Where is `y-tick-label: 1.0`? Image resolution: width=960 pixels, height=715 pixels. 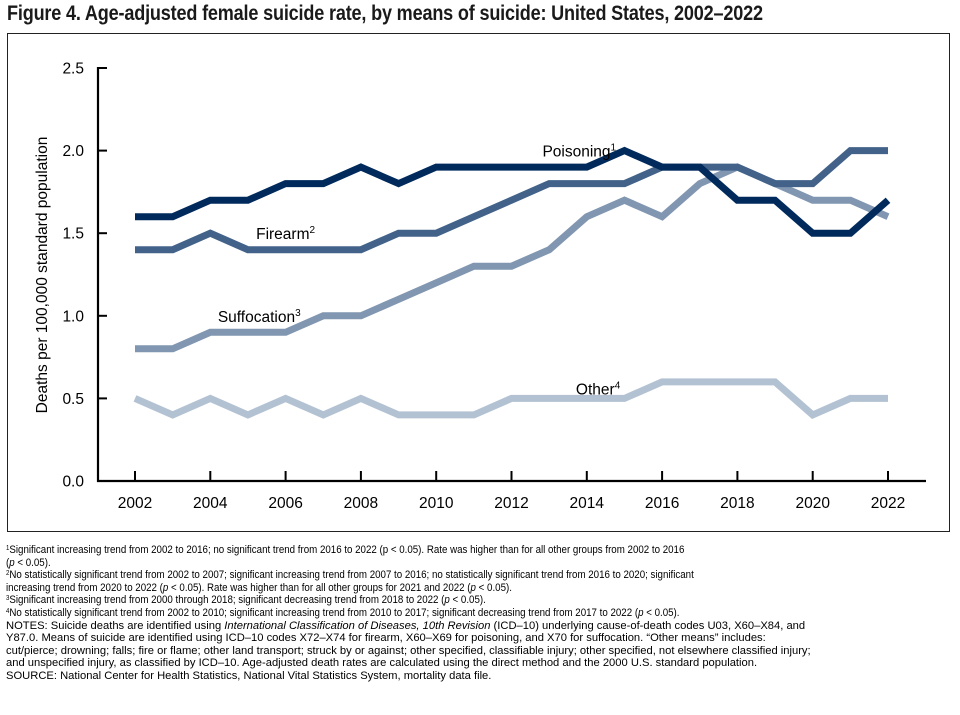 y-tick-label: 1.0 is located at coordinates (73, 316).